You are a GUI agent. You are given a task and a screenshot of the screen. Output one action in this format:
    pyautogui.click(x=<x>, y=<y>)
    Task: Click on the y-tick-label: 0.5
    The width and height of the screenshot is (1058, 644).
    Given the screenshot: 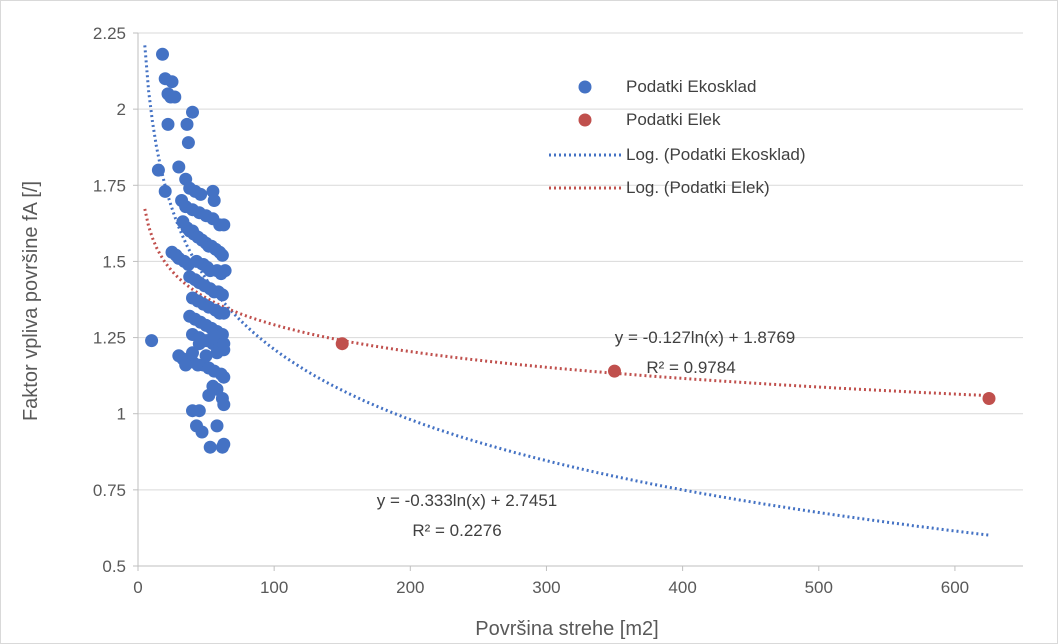 What is the action you would take?
    pyautogui.click(x=114, y=566)
    